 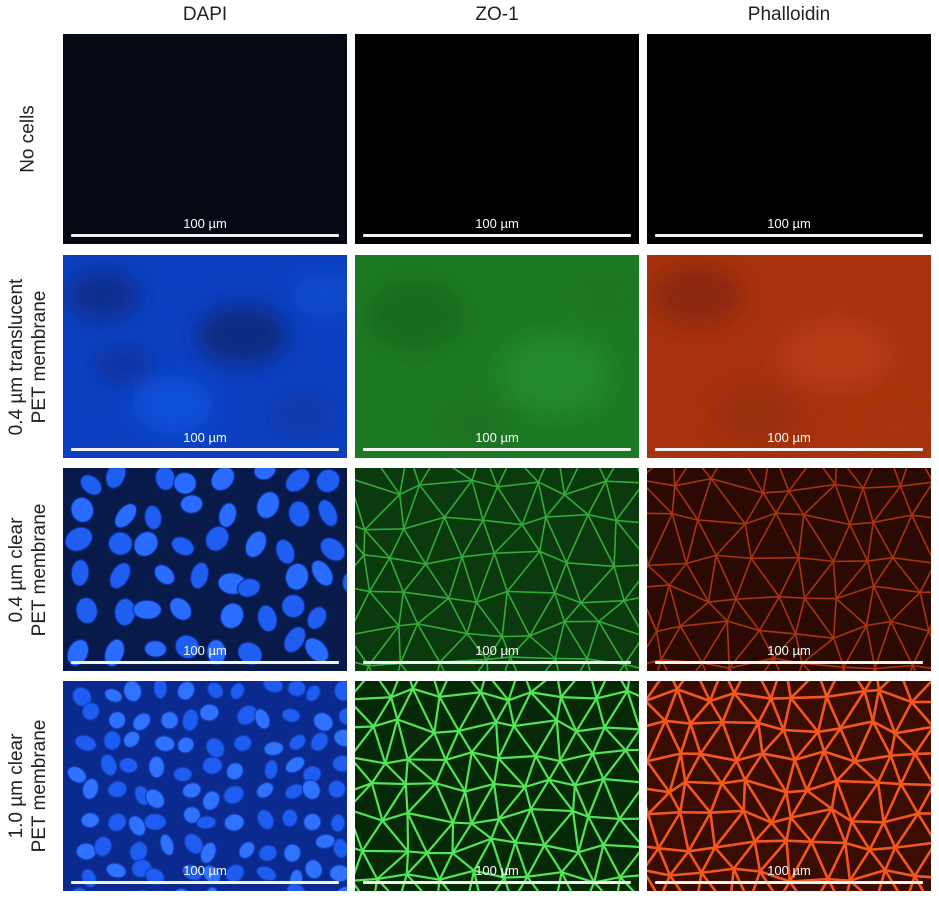 What do you see at coordinates (28, 139) in the screenshot?
I see `row-header-no-cells: No cells` at bounding box center [28, 139].